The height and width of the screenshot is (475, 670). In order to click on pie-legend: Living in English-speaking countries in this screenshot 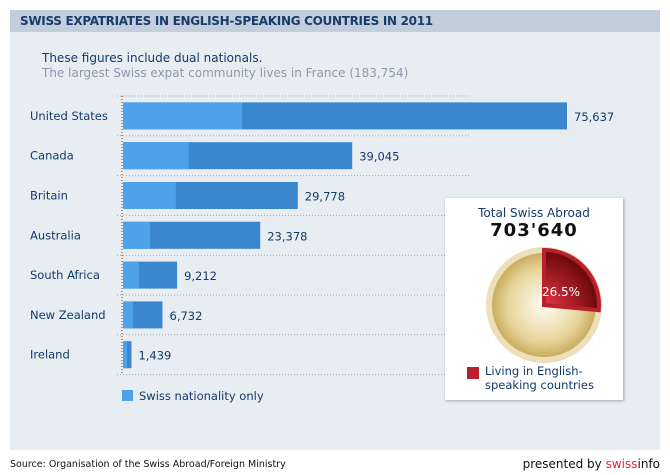, I will do `click(546, 378)`.